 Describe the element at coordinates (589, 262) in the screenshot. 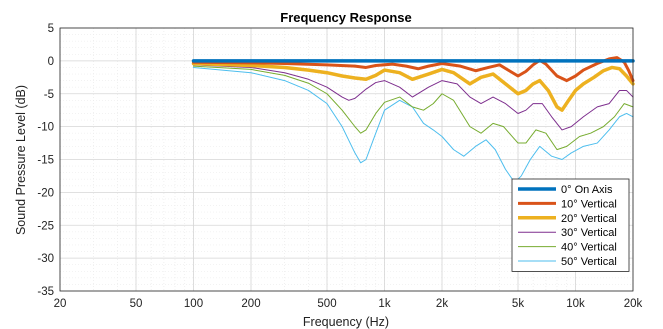

I see `legend-label: 50° Vertical` at that location.